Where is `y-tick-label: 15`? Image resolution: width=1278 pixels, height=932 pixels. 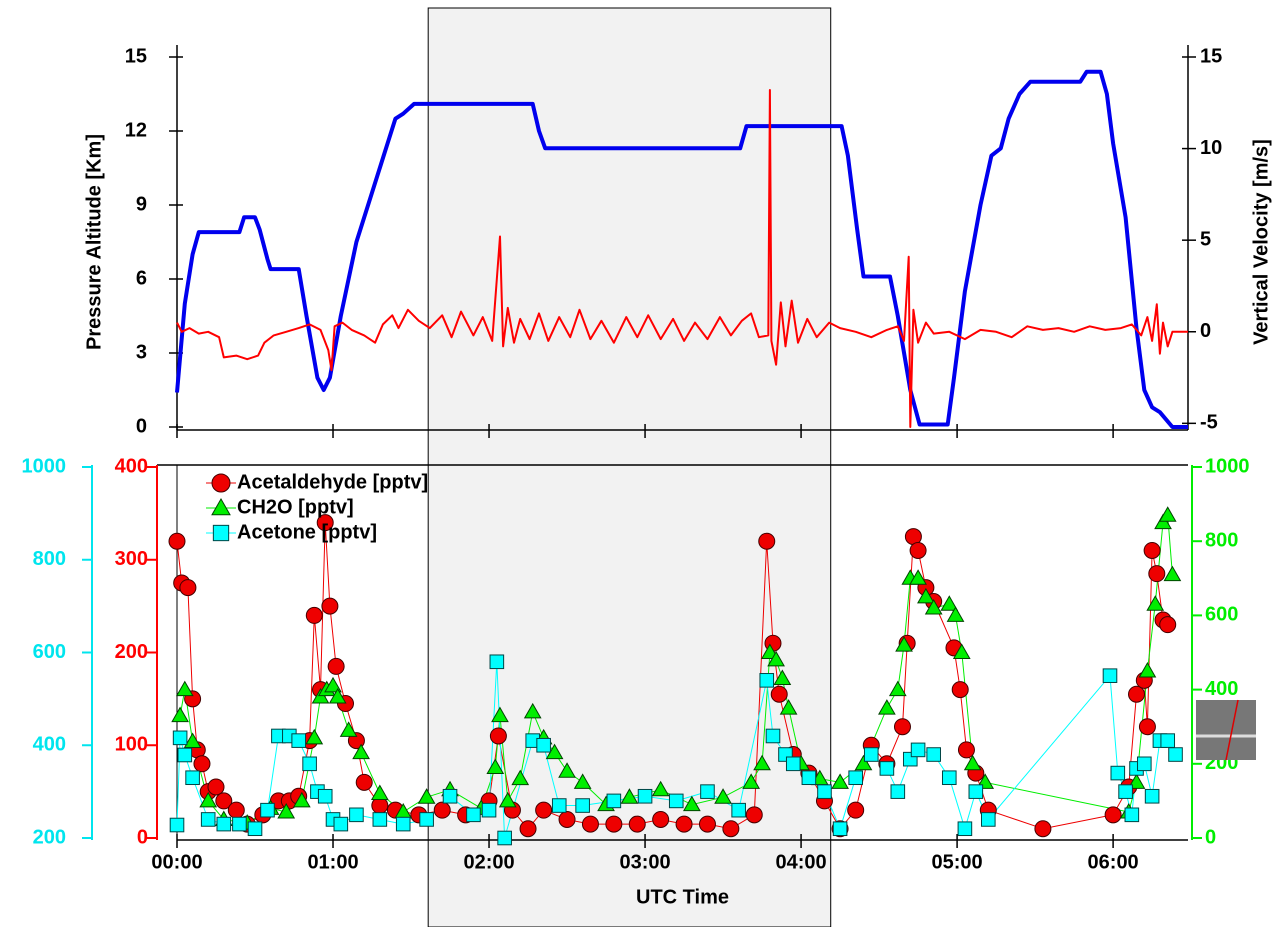 y-tick-label: 15 is located at coordinates (136, 56).